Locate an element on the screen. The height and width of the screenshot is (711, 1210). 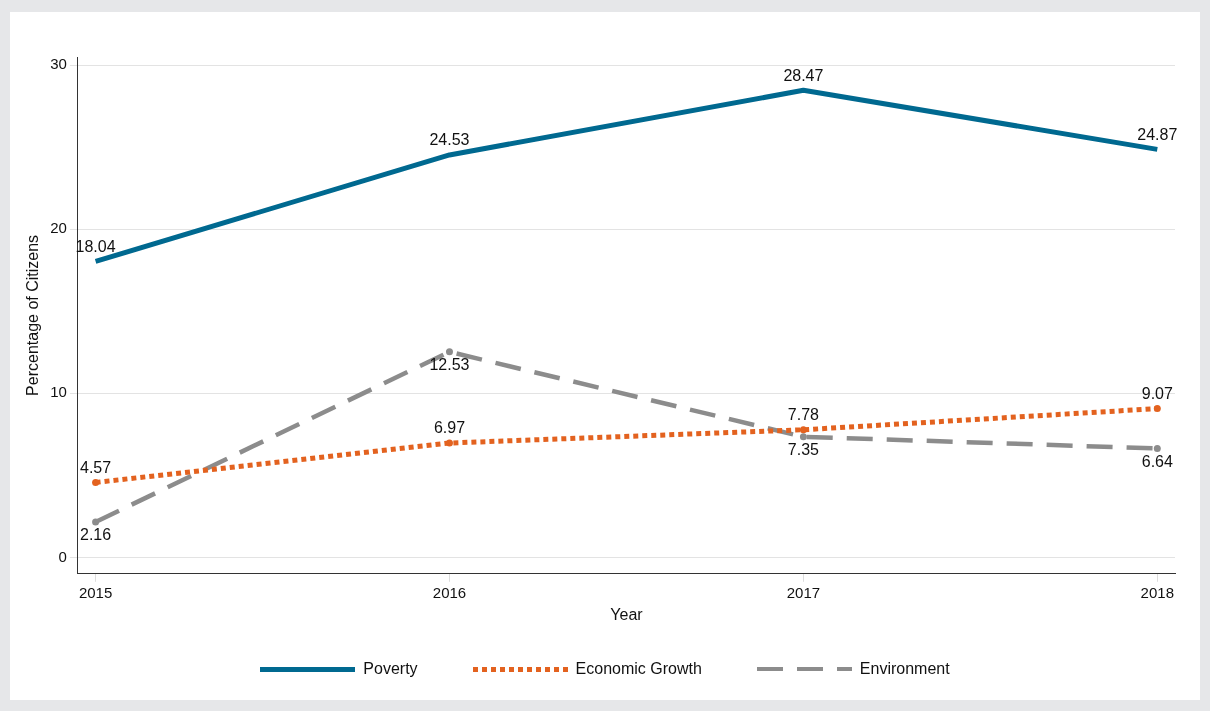
y-axis-title: Percentage of Citizens is located at coordinates (33, 315).